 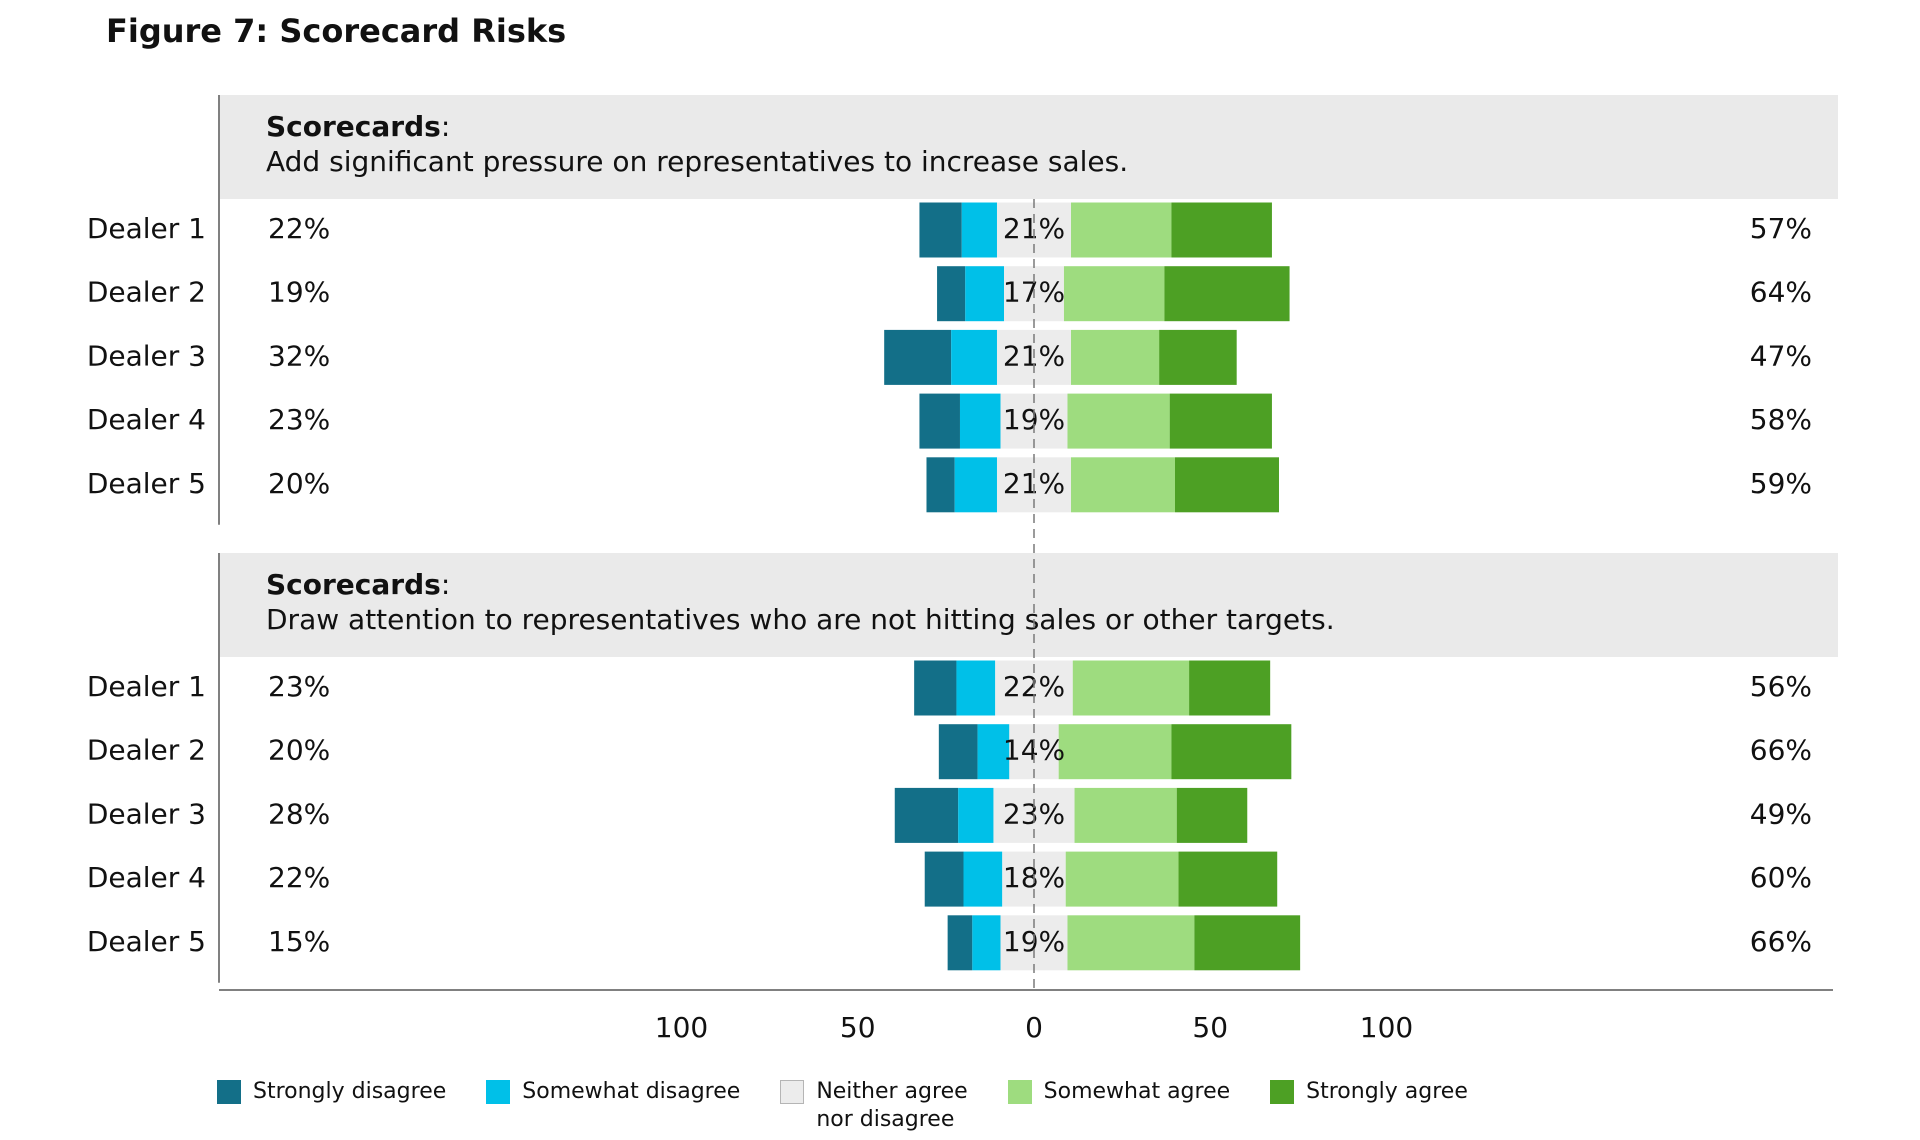 What do you see at coordinates (146, 941) in the screenshot?
I see `panel-2-row-5-label: Dealer 5` at bounding box center [146, 941].